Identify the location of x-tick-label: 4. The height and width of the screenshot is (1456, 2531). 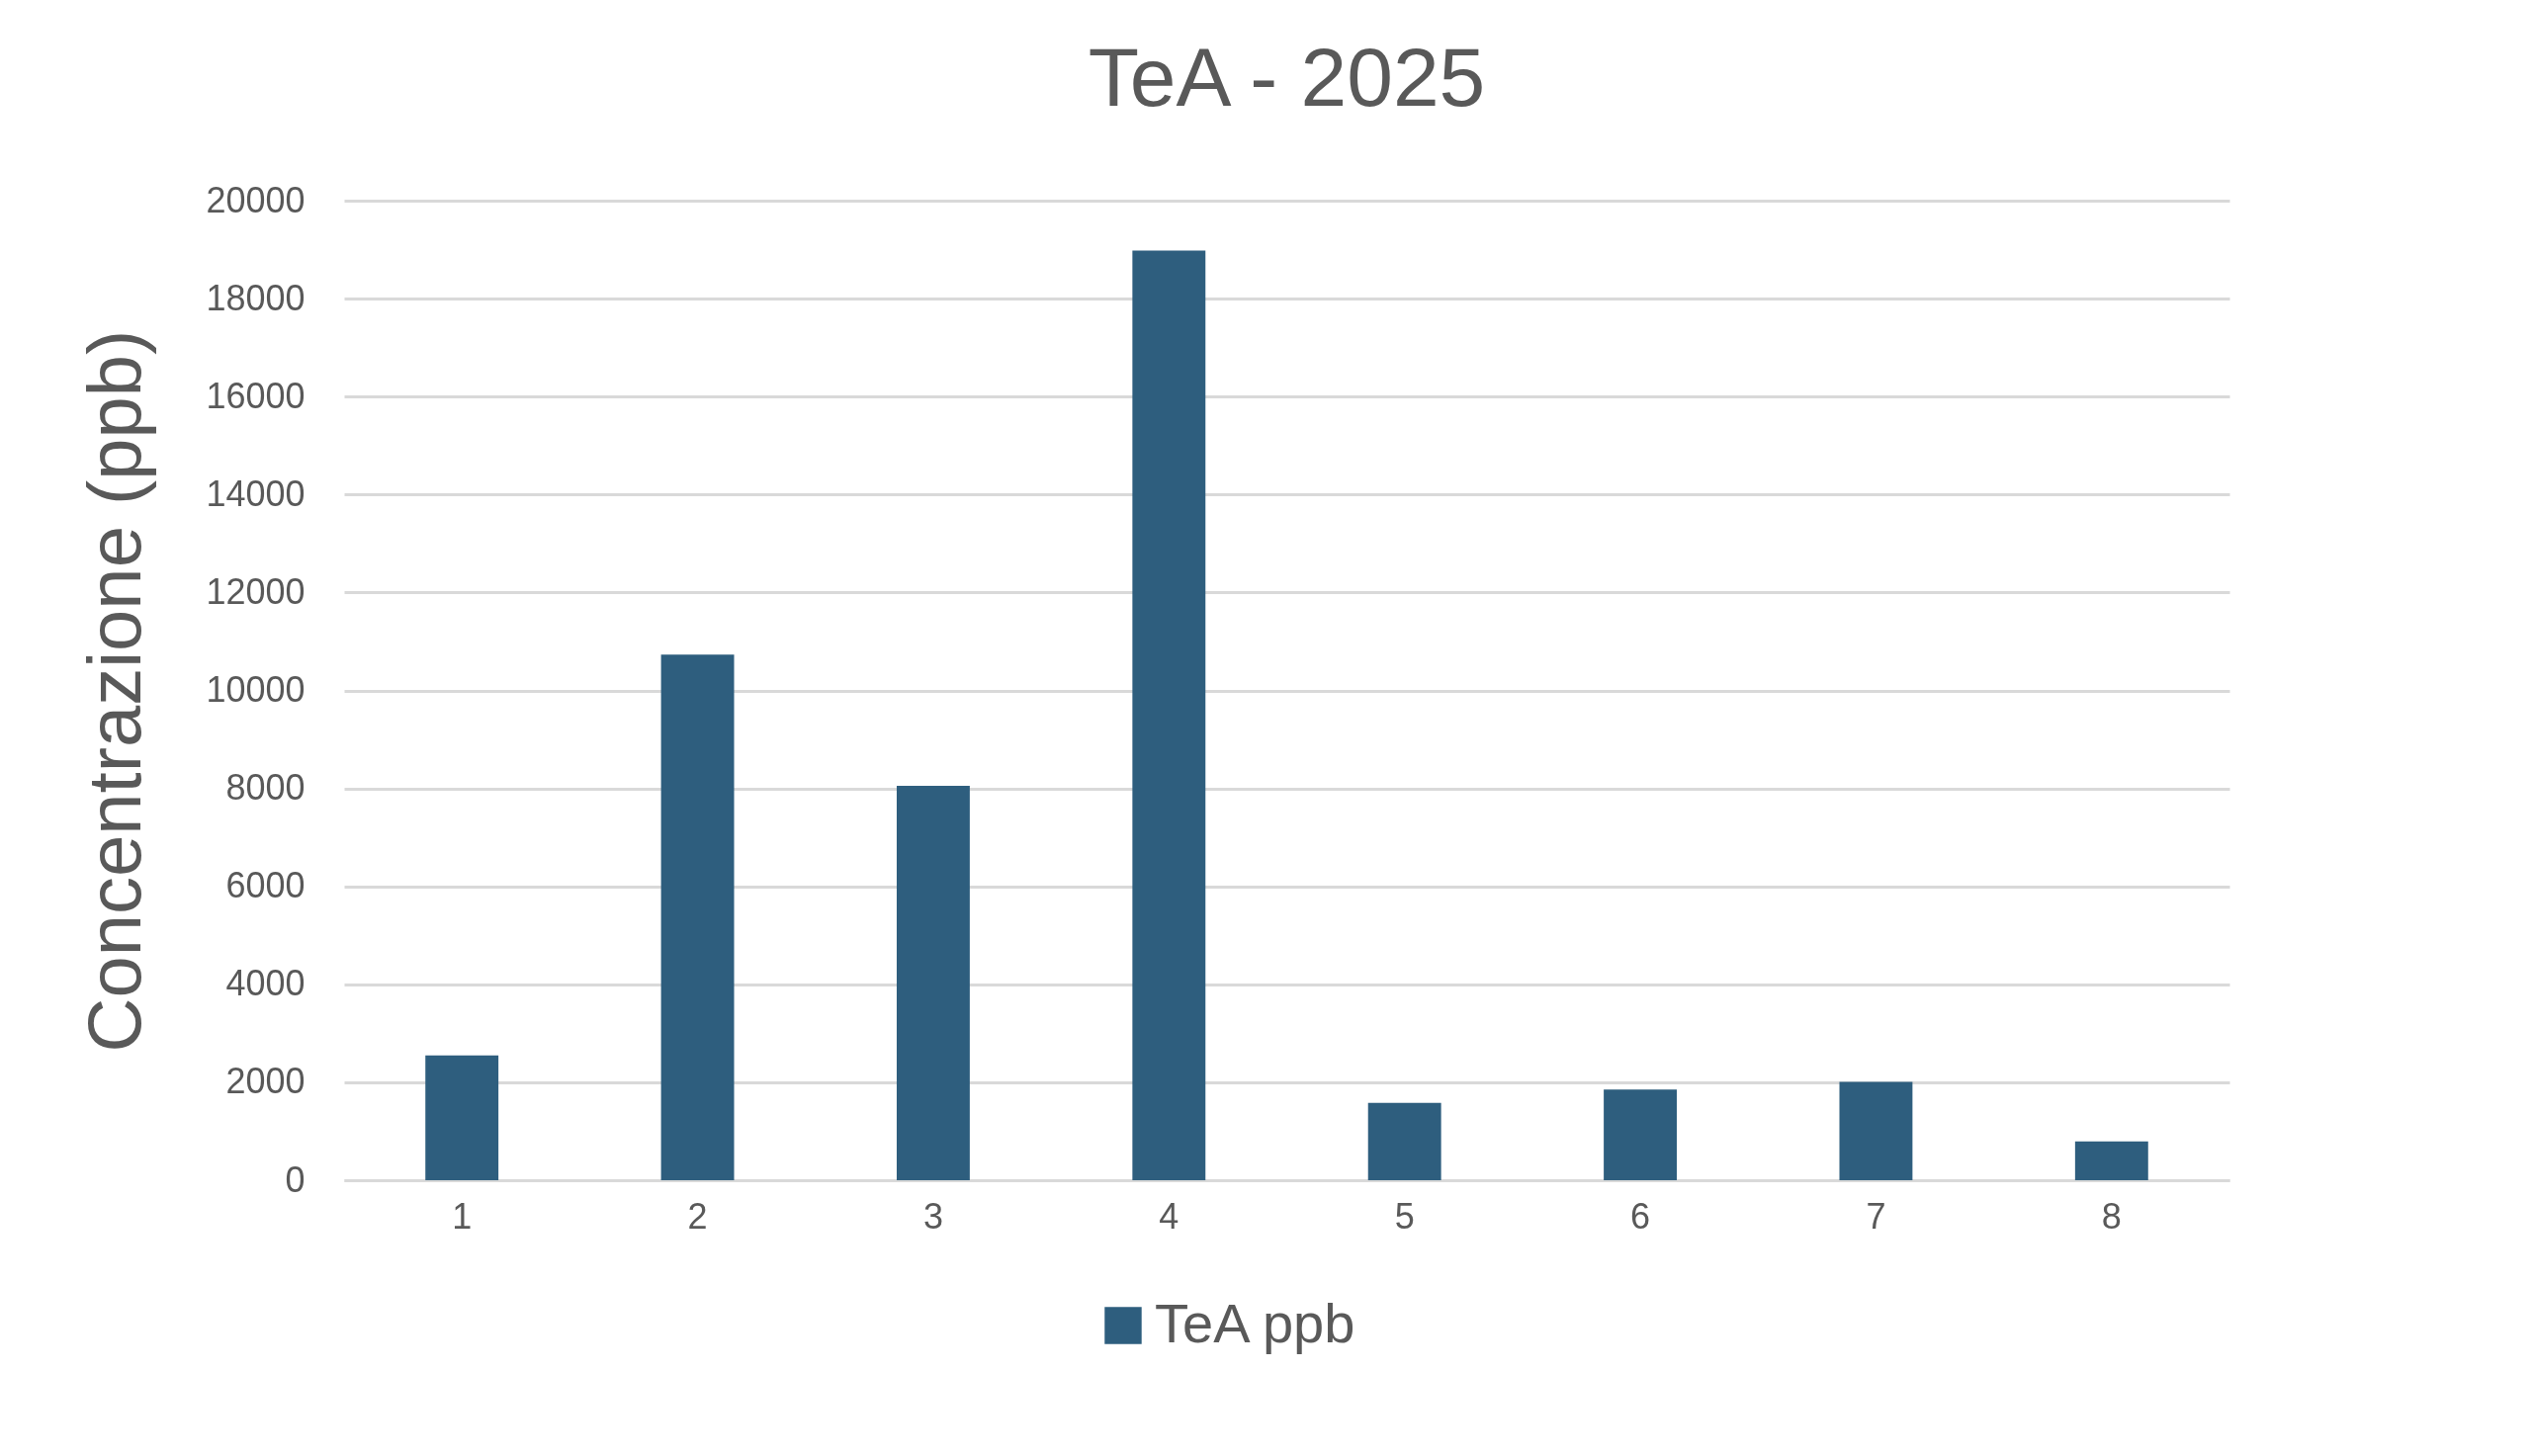
(1169, 1216).